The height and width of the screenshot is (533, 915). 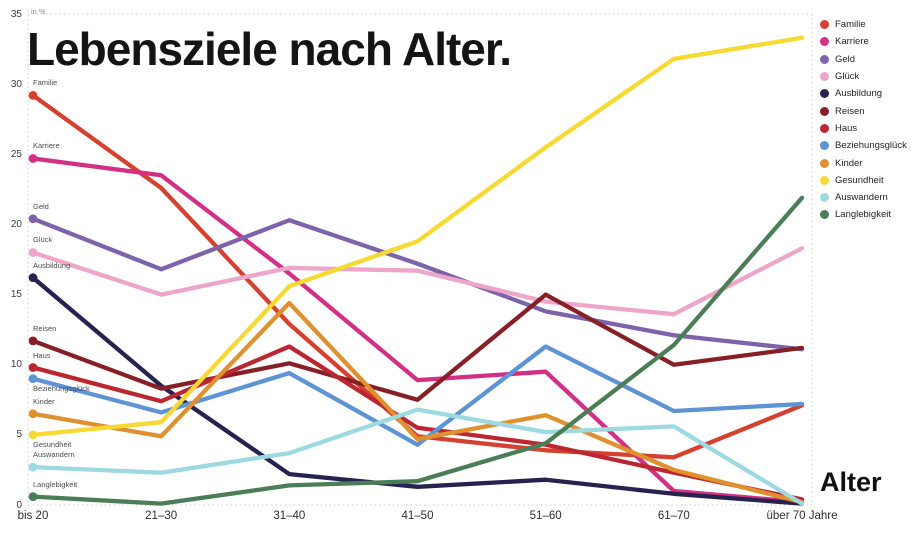 I want to click on y-tick-label: 0, so click(x=19, y=505).